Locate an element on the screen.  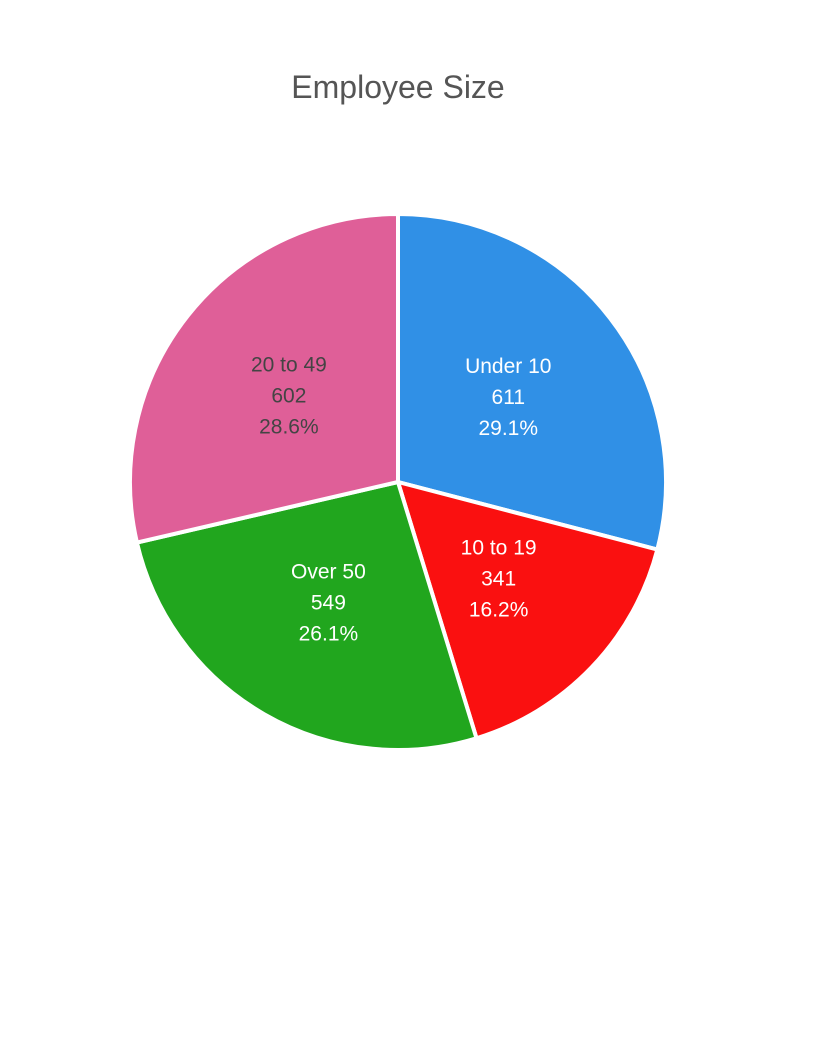
slice-percent-label-10-to-19: 16.2% is located at coordinates (499, 609).